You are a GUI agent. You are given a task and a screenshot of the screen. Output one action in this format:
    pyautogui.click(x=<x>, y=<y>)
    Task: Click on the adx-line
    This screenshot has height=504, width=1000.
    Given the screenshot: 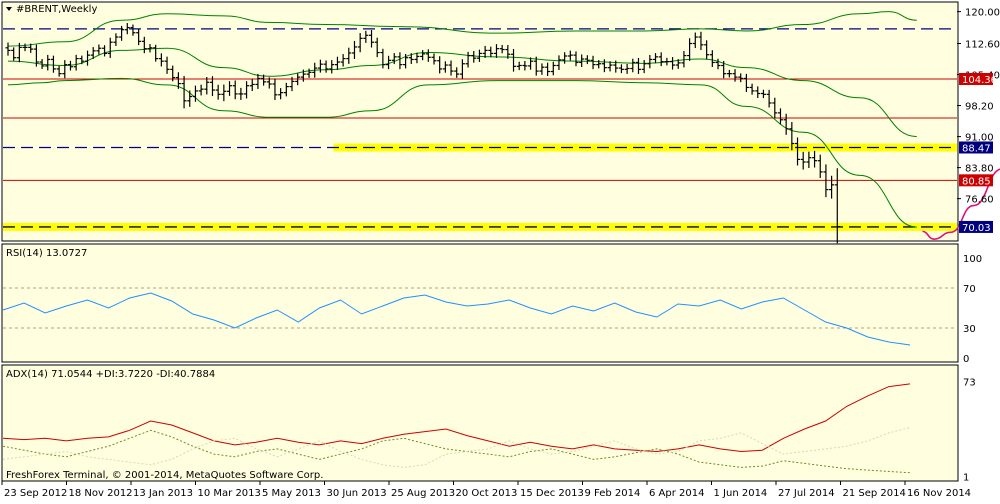 What is the action you would take?
    pyautogui.click(x=456, y=418)
    